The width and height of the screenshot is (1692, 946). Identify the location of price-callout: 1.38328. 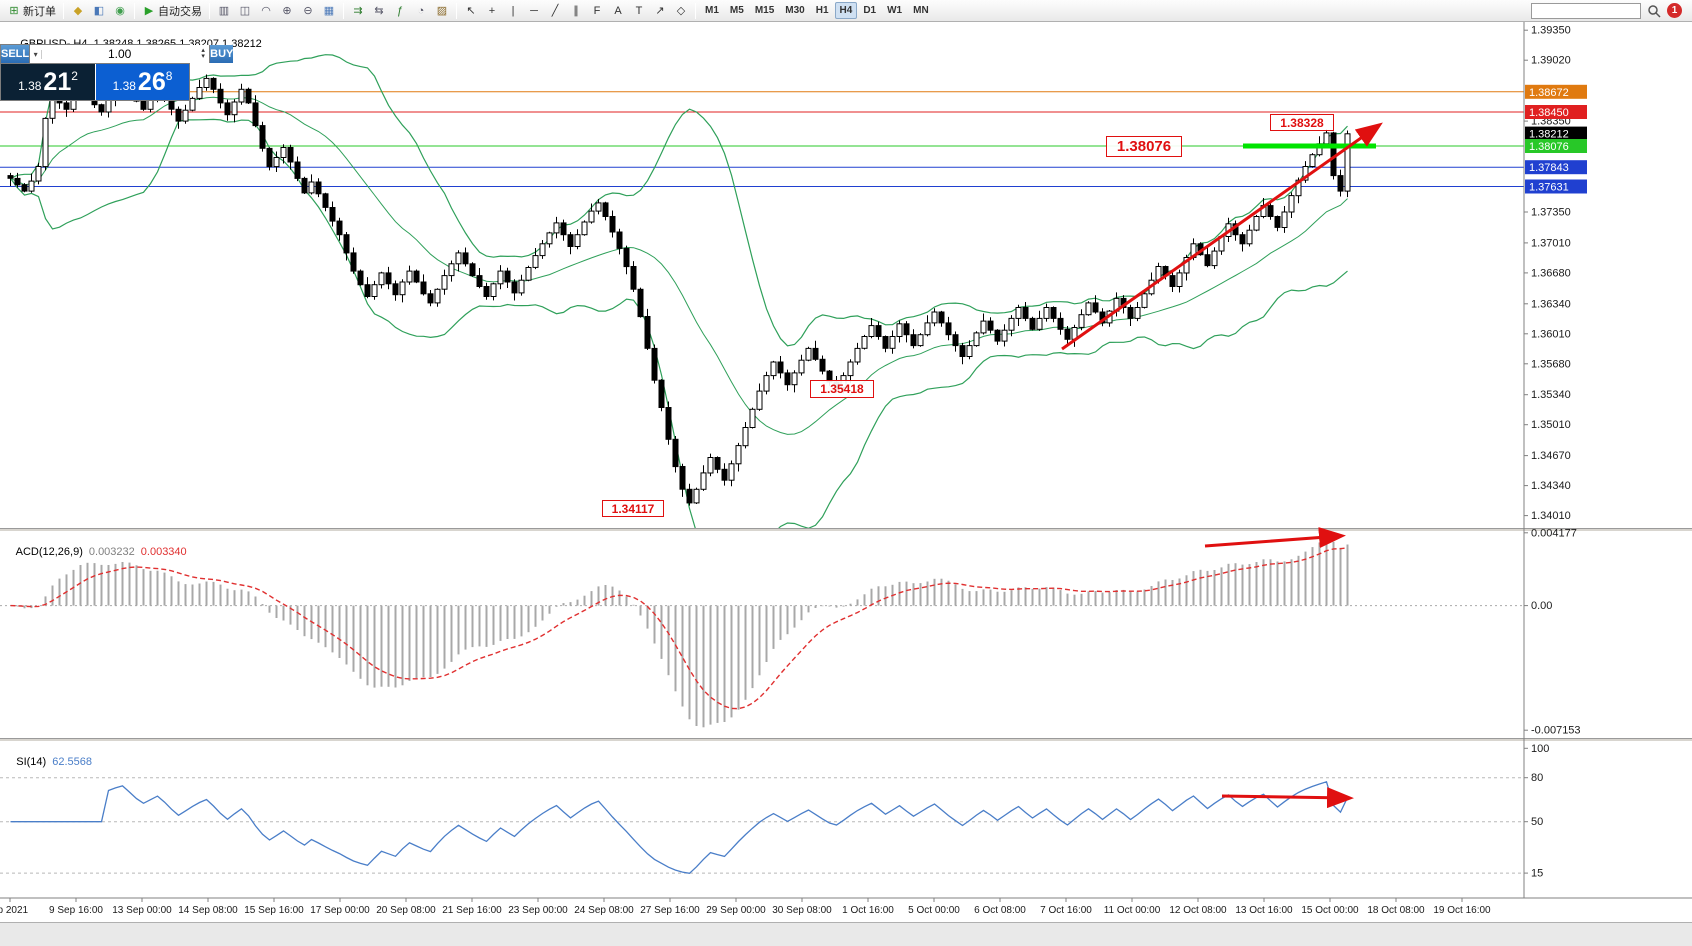
(1302, 122).